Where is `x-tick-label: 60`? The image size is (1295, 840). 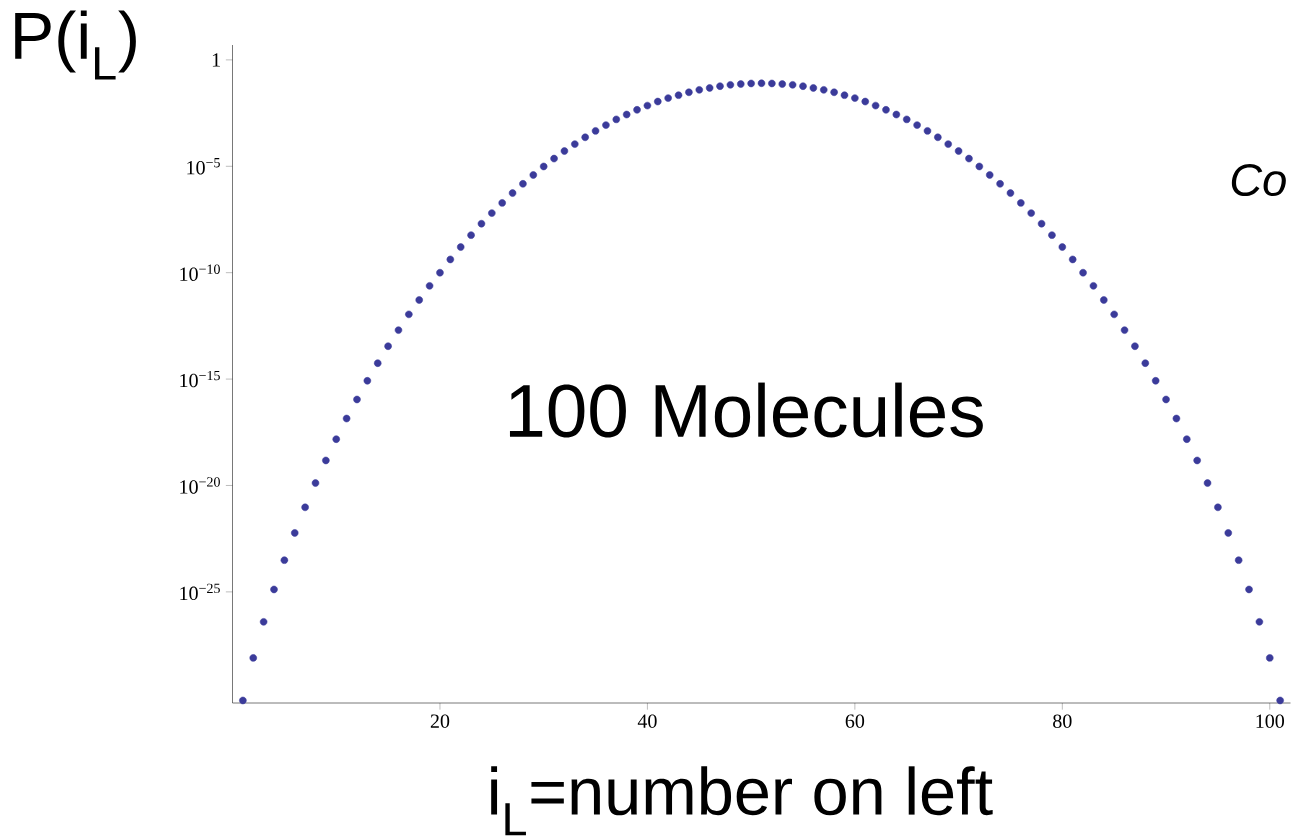 x-tick-label: 60 is located at coordinates (855, 721).